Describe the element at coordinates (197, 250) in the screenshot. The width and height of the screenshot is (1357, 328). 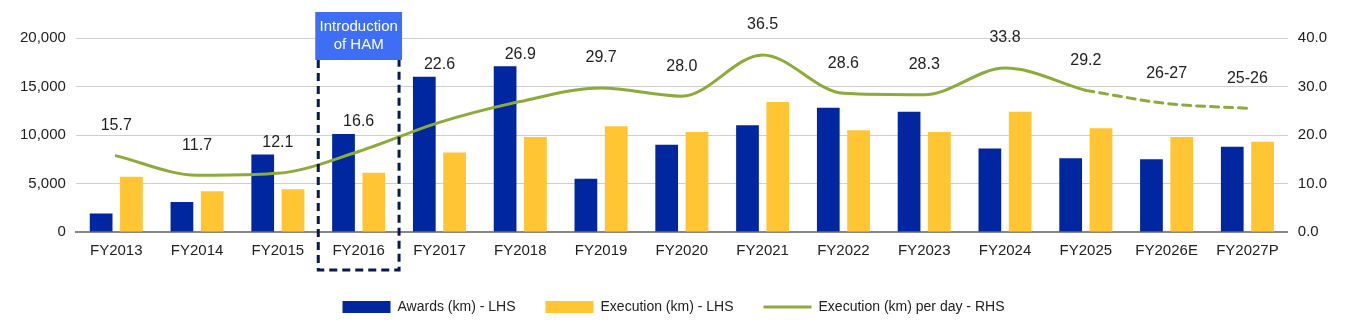
I see `x-tick-label: FY2014` at that location.